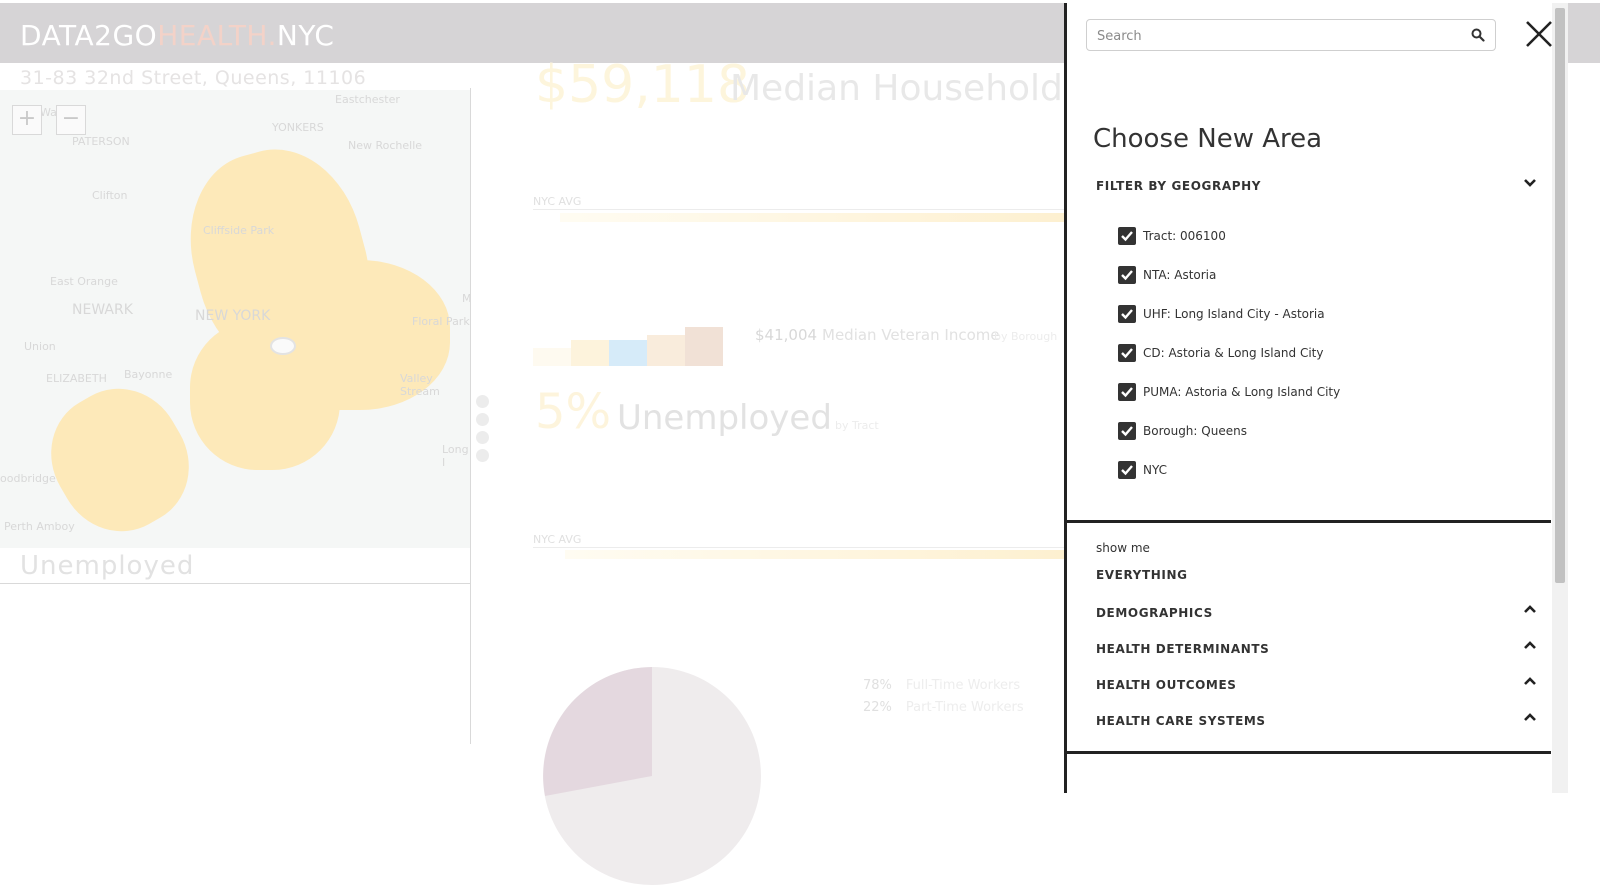 This screenshot has width=1600, height=885. What do you see at coordinates (40, 346) in the screenshot?
I see `map-label-union: Union` at bounding box center [40, 346].